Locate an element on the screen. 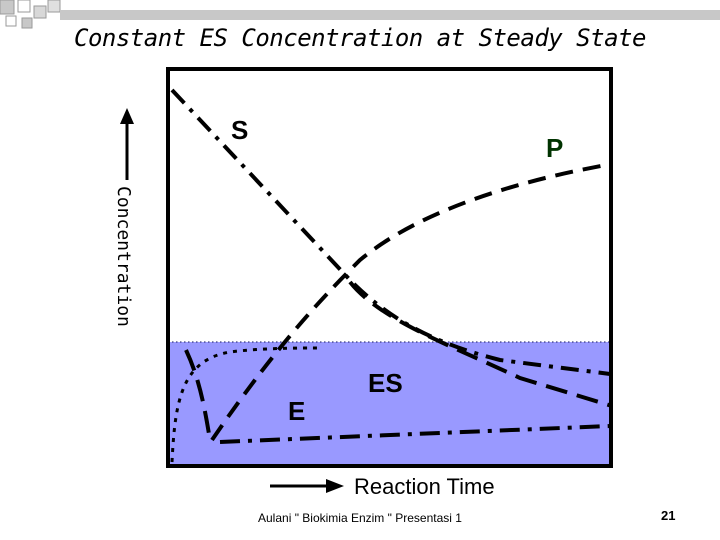 This screenshot has height=540, width=720. x-axis-label: Reaction Time is located at coordinates (424, 486).